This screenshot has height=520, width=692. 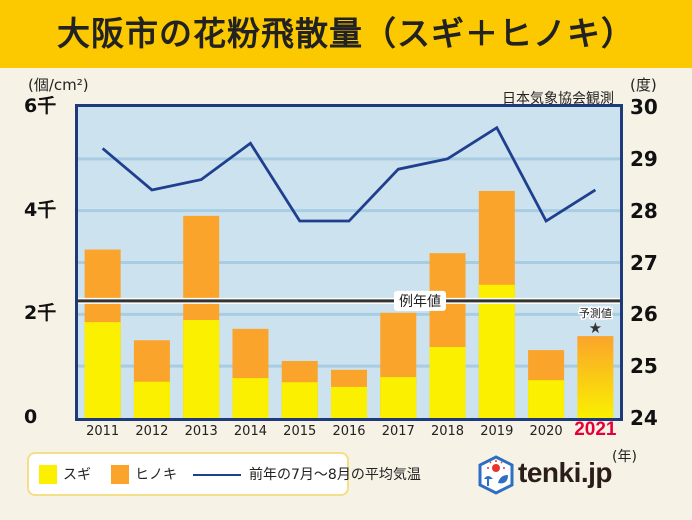 I want to click on right-axis-tick-label: 28, so click(x=644, y=210).